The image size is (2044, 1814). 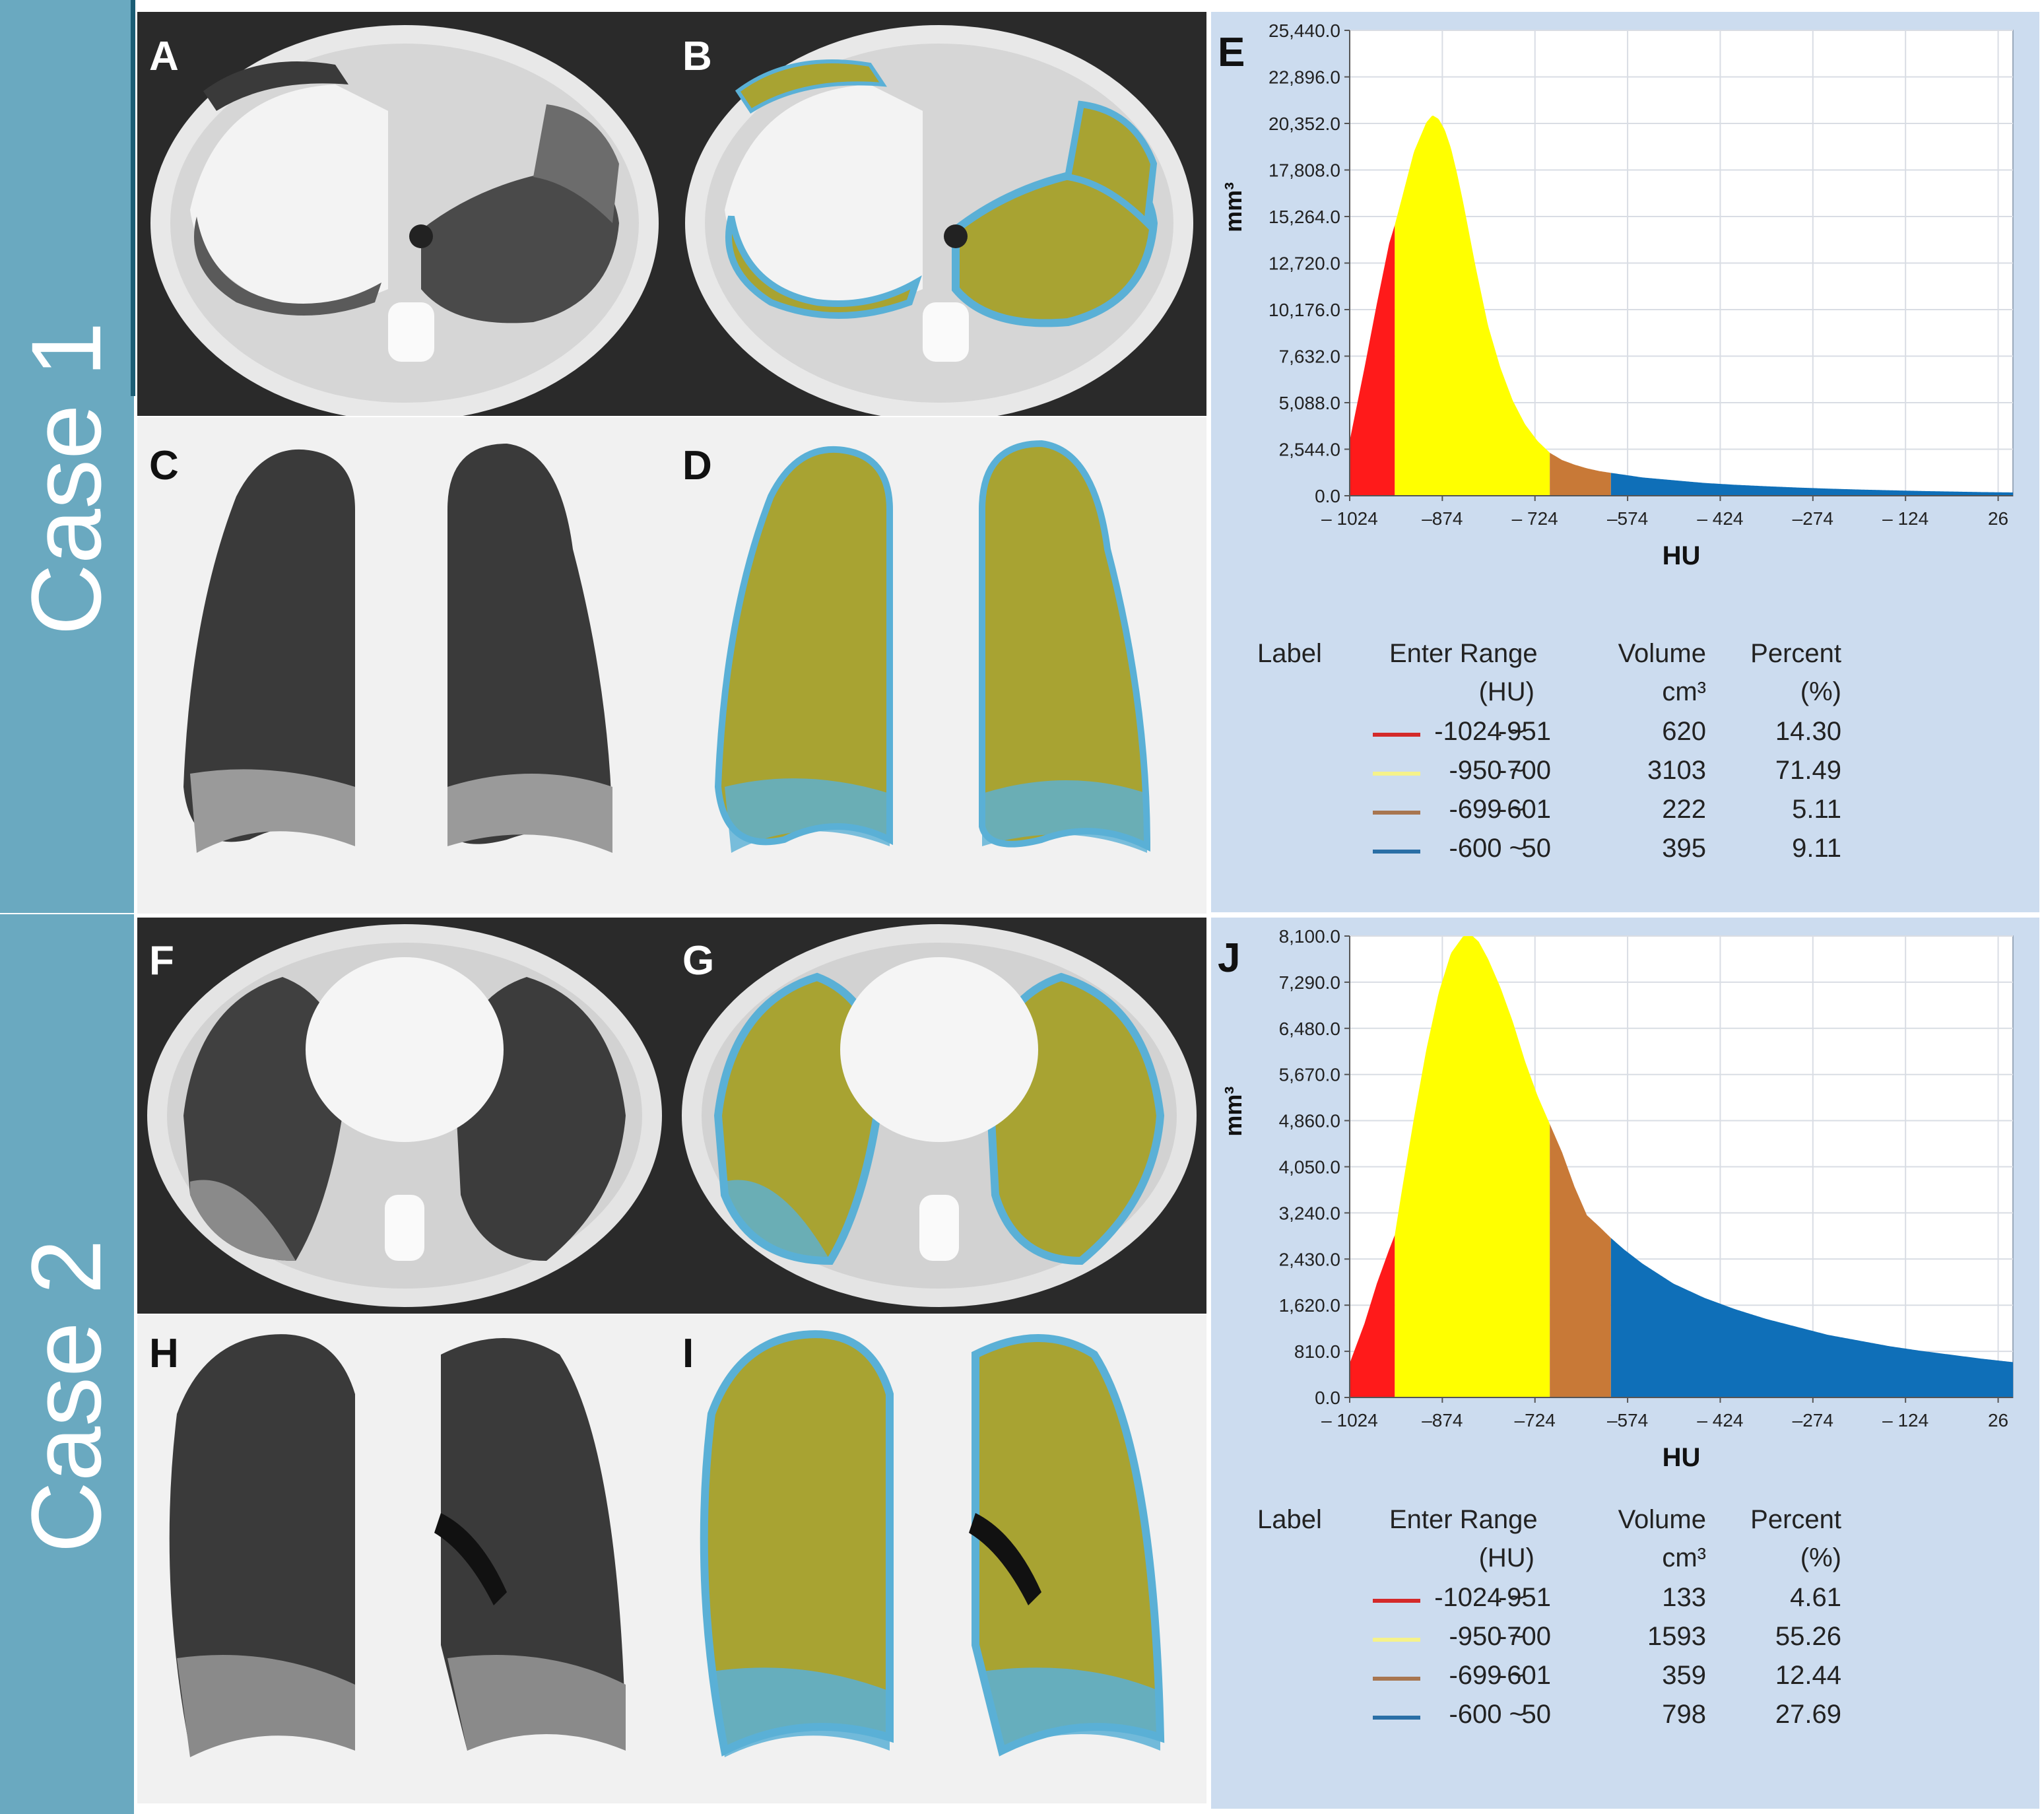 What do you see at coordinates (404, 220) in the screenshot?
I see `ct-axial-image-a` at bounding box center [404, 220].